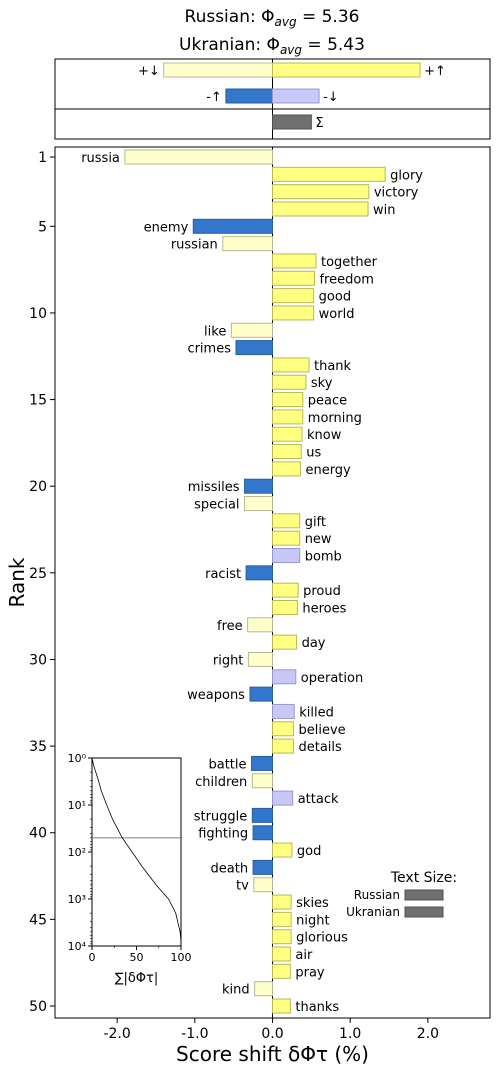  What do you see at coordinates (259, 504) in the screenshot?
I see `bar-special` at bounding box center [259, 504].